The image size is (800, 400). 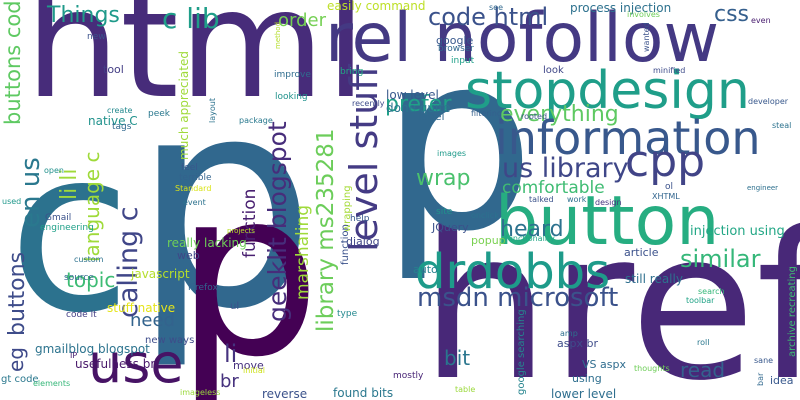 What do you see at coordinates (254, 370) in the screenshot?
I see `cloud-word: initial` at bounding box center [254, 370].